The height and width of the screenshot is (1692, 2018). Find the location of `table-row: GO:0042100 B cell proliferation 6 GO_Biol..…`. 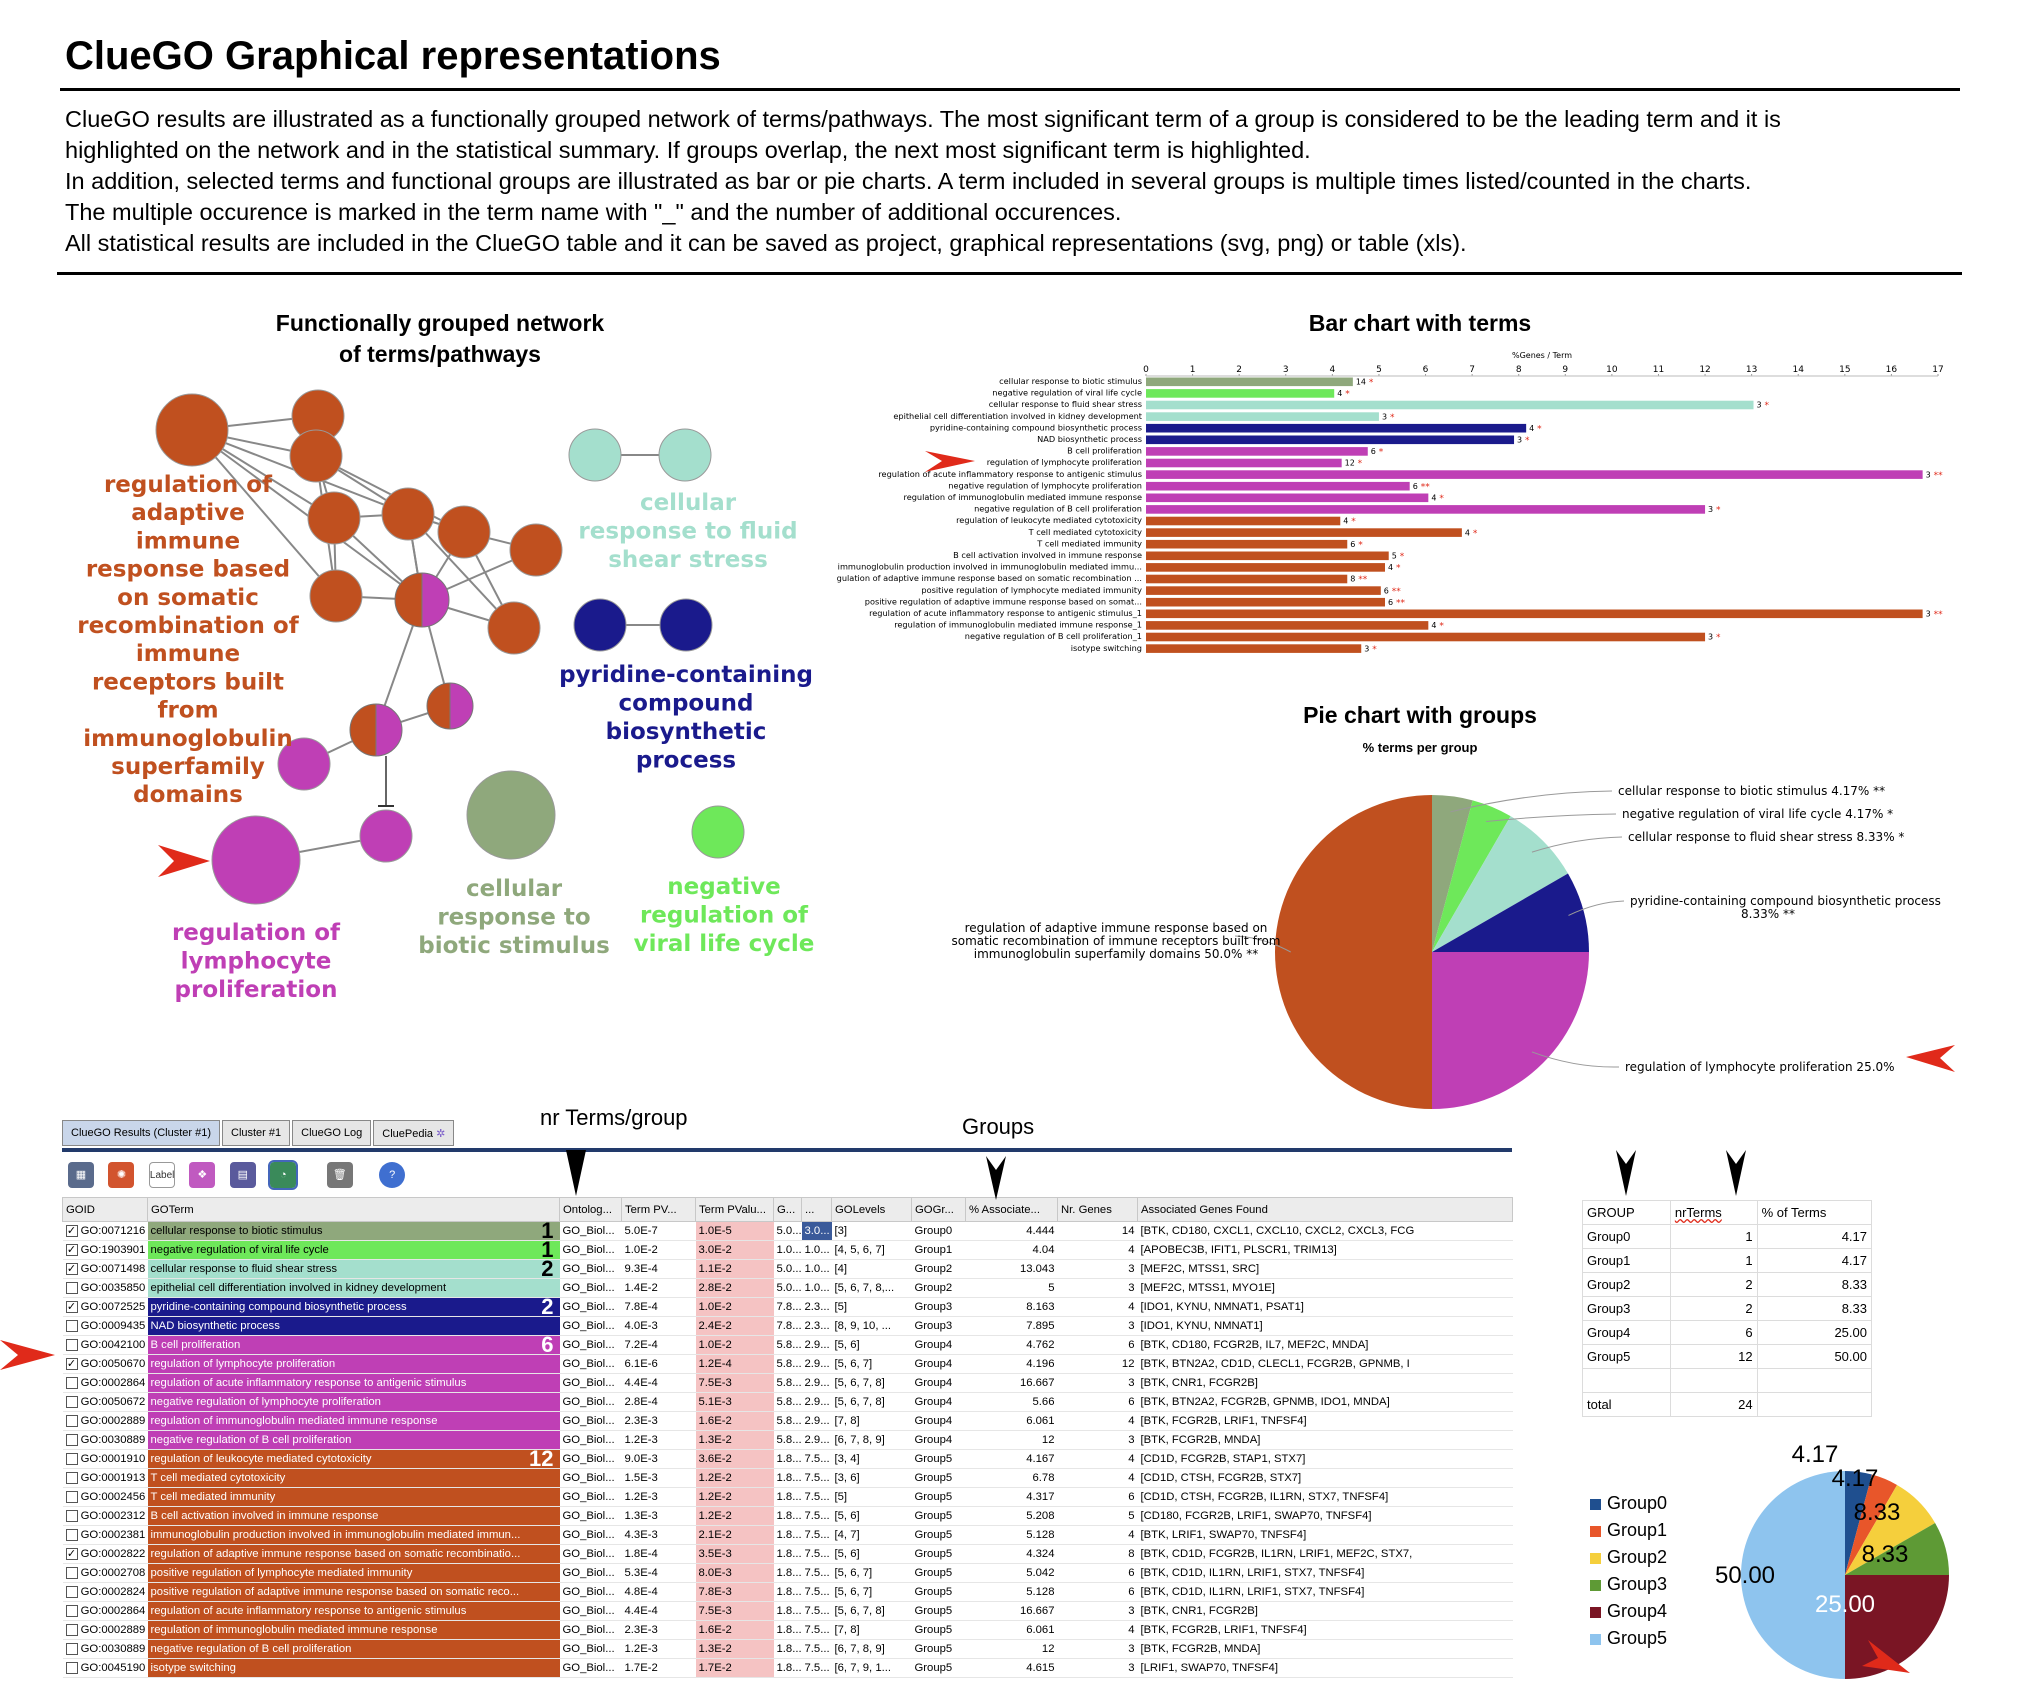

table-row: GO:0042100 B cell proliferation 6 GO_Biol..… is located at coordinates (787, 1345).